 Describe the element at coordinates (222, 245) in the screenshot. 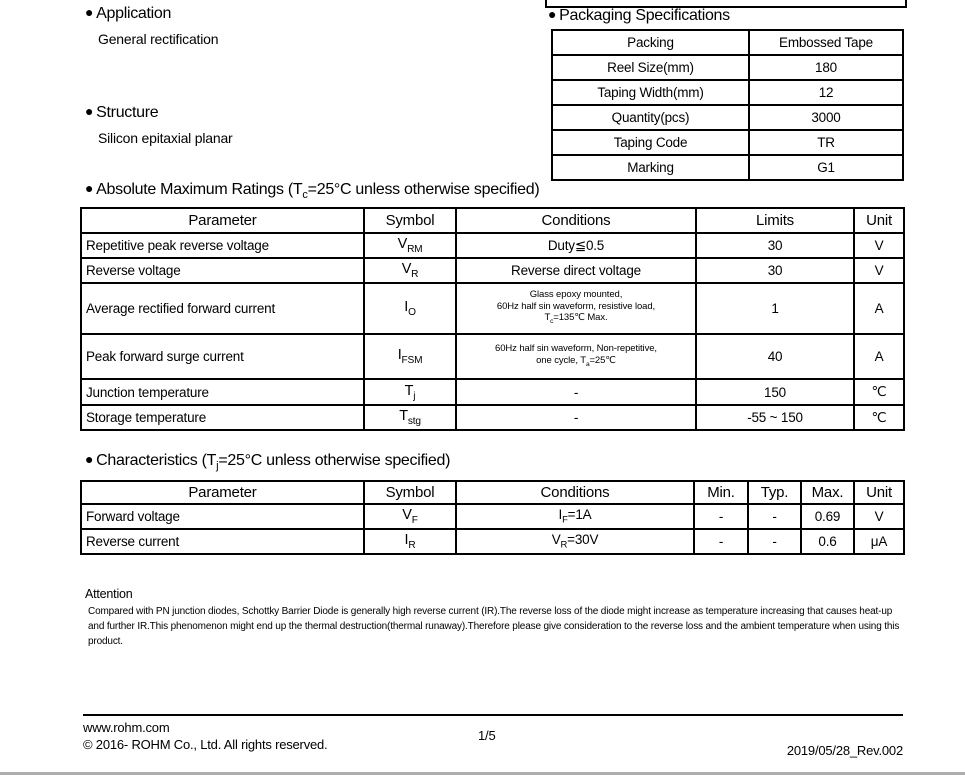

I see `param-cell: Repetitive peak reverse voltage` at that location.